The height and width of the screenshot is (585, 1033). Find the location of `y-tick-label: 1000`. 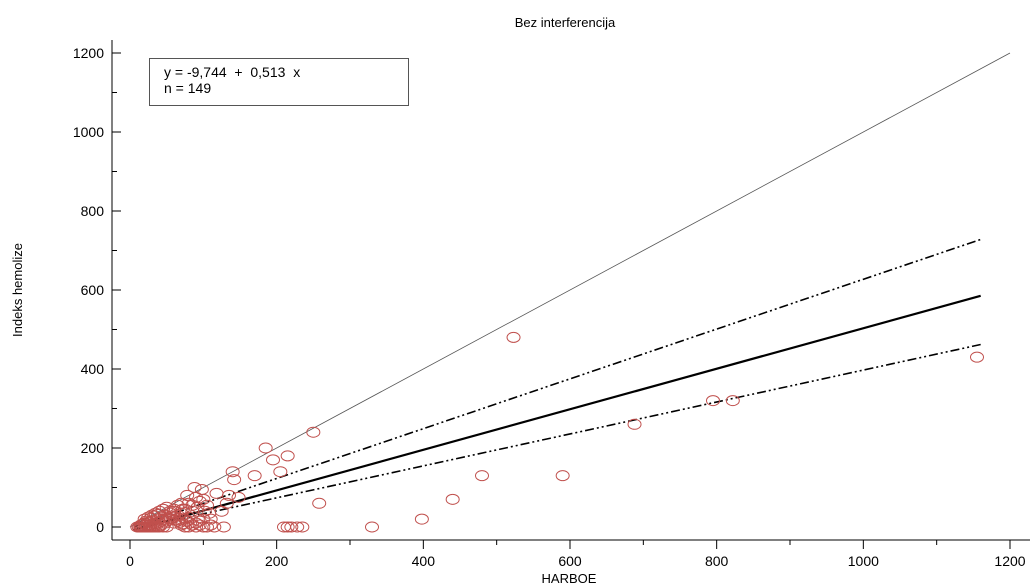

y-tick-label: 1000 is located at coordinates (88, 132).